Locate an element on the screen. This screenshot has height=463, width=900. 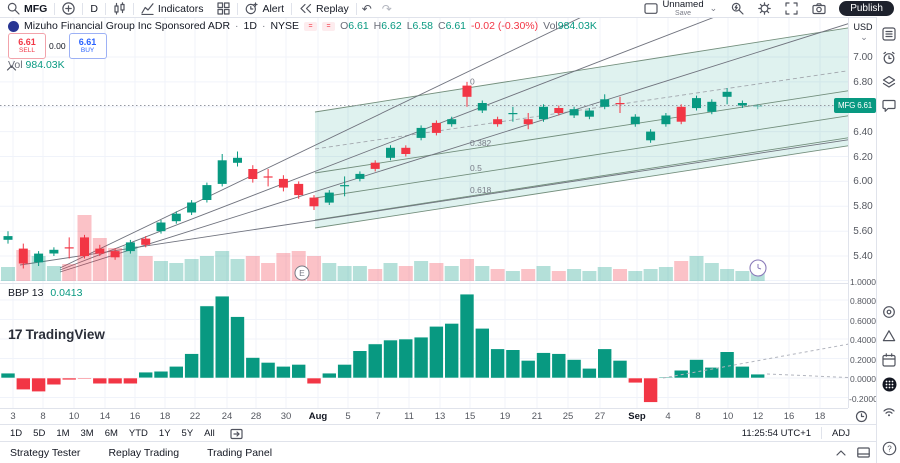
range-3m: 3M is located at coordinates (87, 433).